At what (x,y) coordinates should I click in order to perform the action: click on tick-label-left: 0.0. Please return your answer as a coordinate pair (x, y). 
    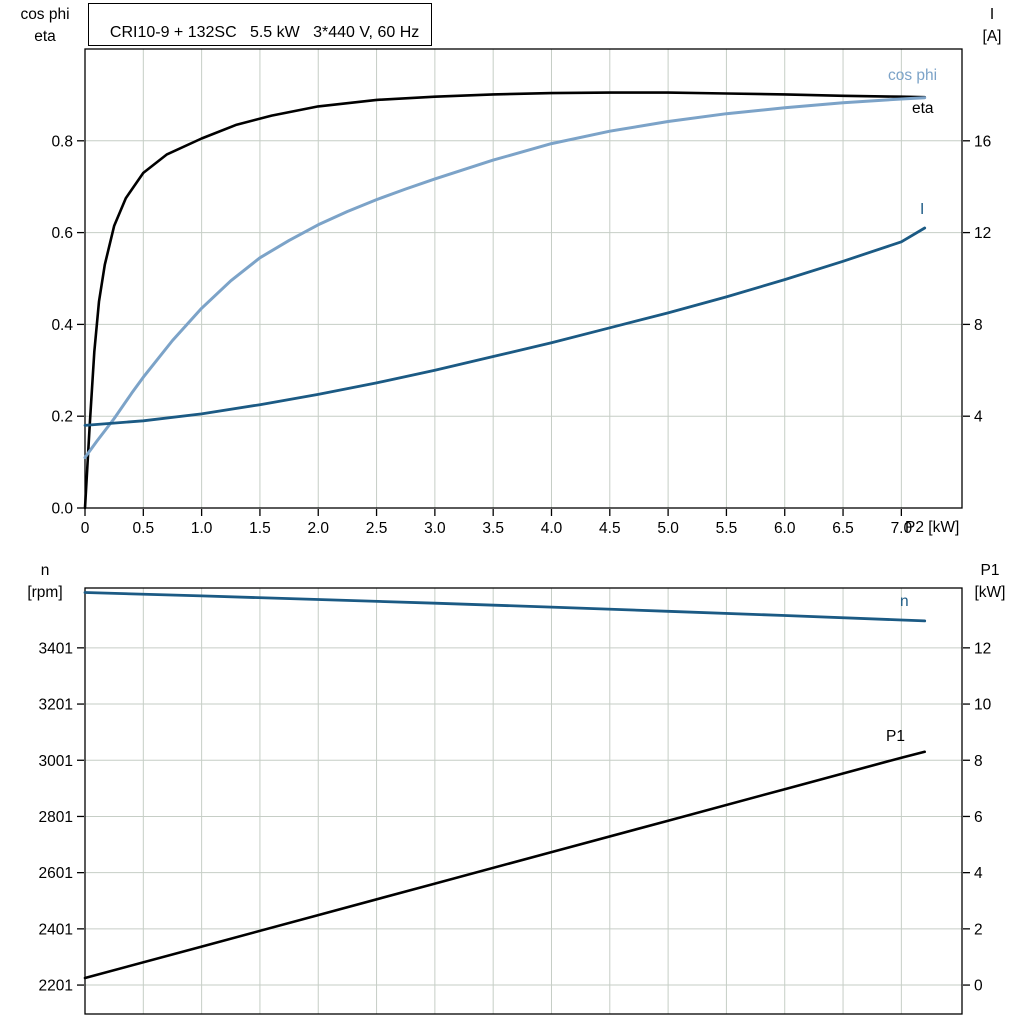
    Looking at the image, I should click on (62, 509).